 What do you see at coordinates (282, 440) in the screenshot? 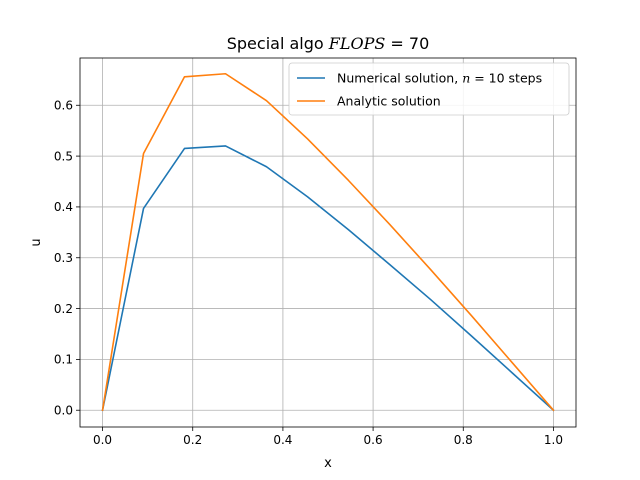
I see `x-tick-label: 0.4` at bounding box center [282, 440].